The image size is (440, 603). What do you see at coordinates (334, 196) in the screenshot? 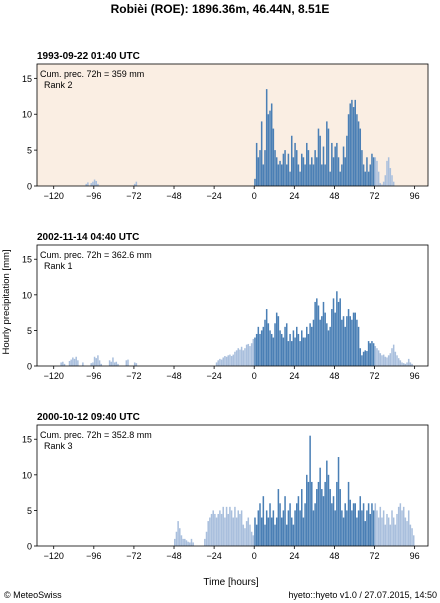
I see `x-tick-label: 48` at bounding box center [334, 196].